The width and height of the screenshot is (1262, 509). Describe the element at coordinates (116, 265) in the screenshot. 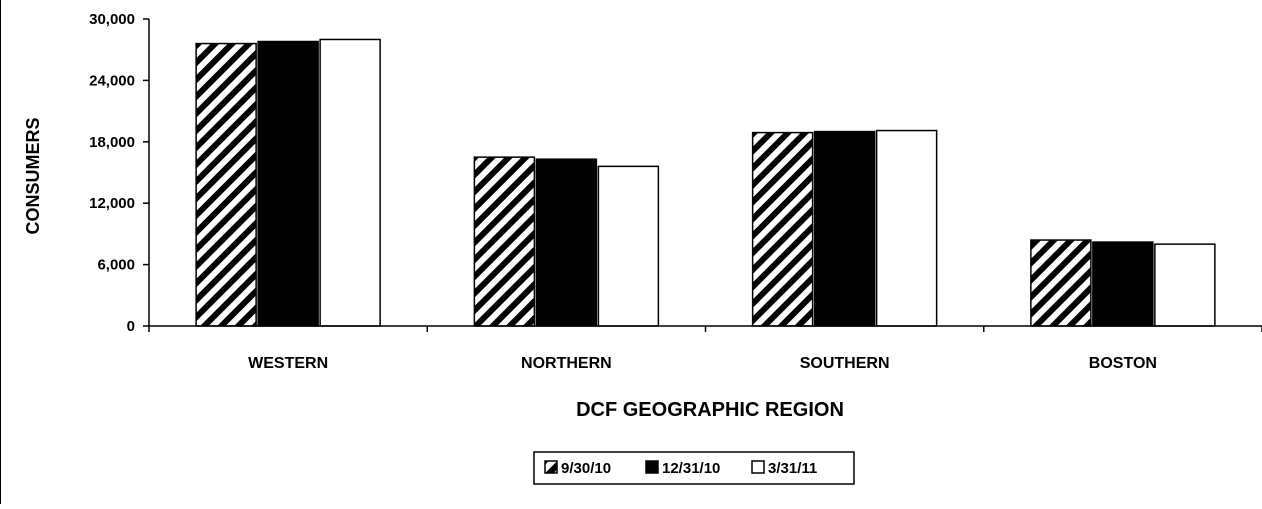

I see `y-tick-label: 6,000` at that location.